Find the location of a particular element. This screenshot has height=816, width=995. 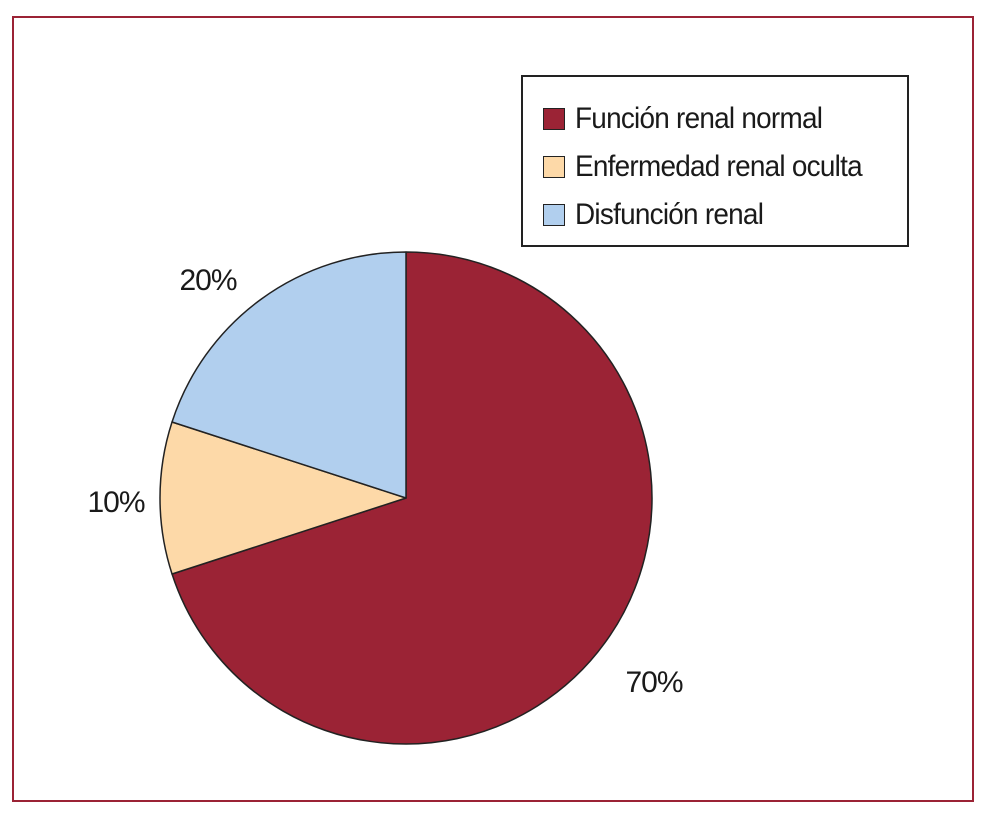

pie-slice-label-3: 20% is located at coordinates (207, 280).